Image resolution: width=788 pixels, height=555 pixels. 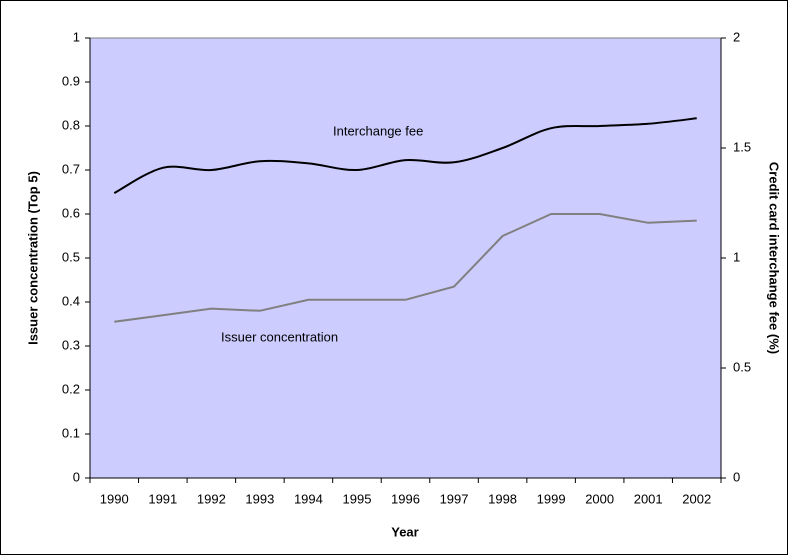 I want to click on x-tick-label: 1998, so click(x=502, y=498).